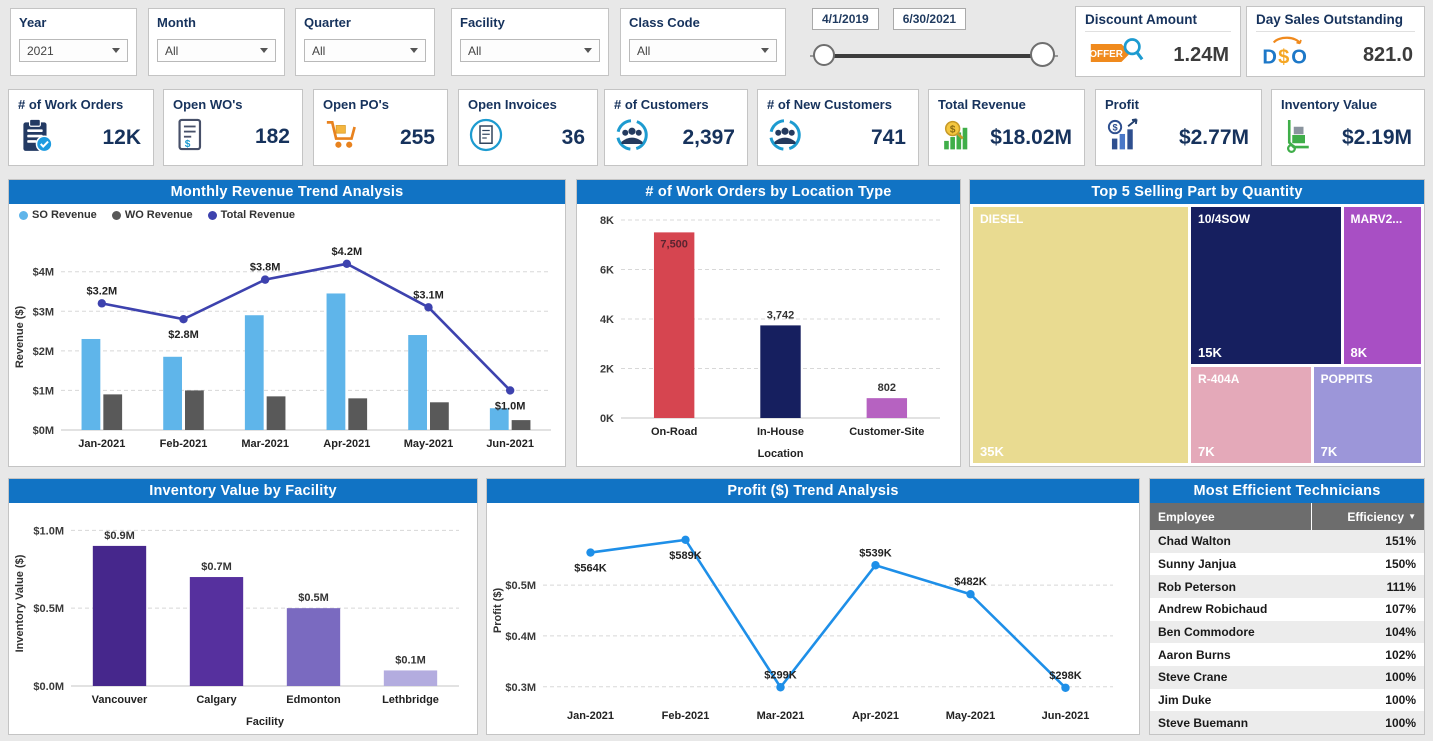  I want to click on kpi-profit: Profit $ $2.77M, so click(1178, 127).